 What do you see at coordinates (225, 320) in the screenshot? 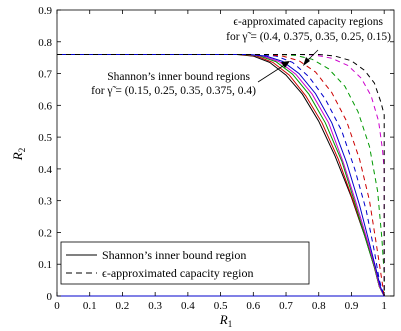
I see `x-axis-label: R1` at bounding box center [225, 320].